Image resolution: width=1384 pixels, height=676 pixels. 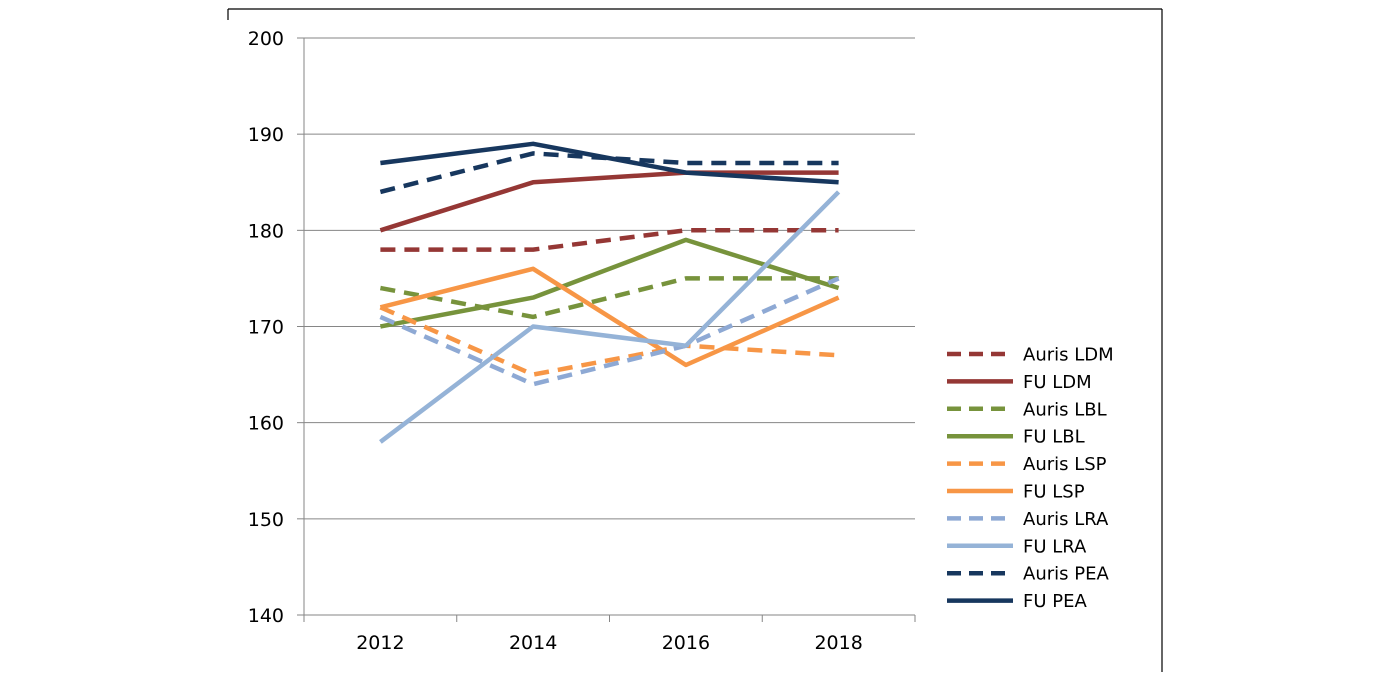 I want to click on legend-label: Auris LBL, so click(x=1065, y=409).